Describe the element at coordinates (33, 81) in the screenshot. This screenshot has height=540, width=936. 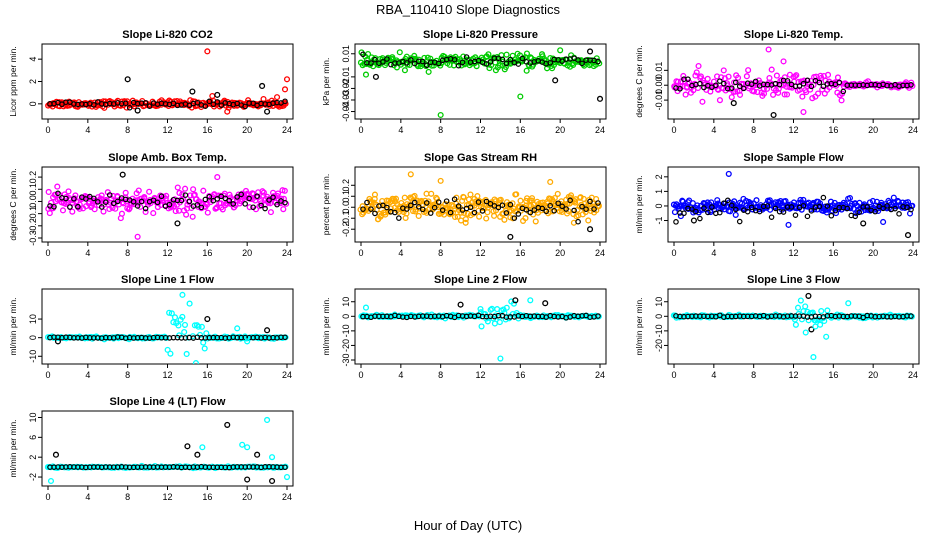
I see `y-tick-label: 2` at that location.